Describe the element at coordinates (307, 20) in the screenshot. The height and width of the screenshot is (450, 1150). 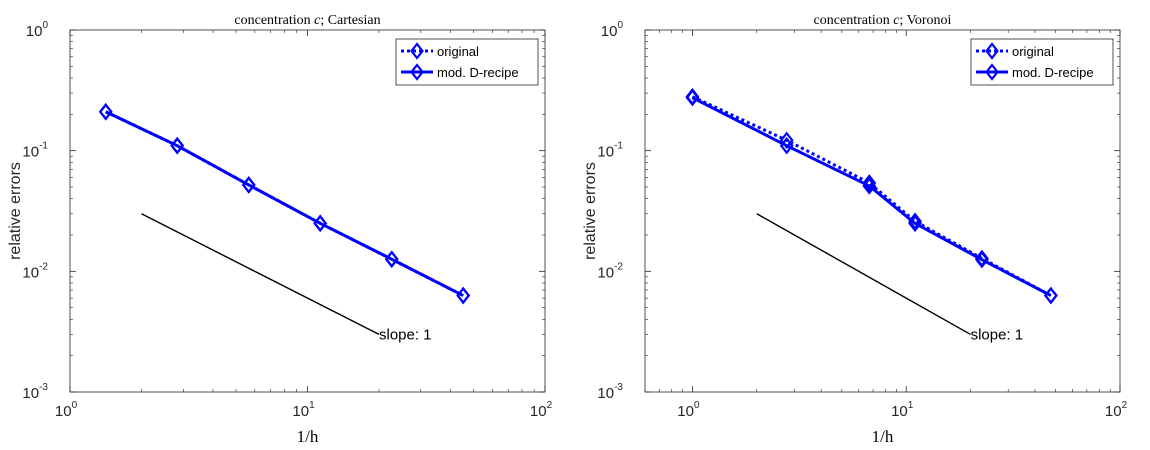
I see `chart-title: concentration c; Cartesian` at that location.